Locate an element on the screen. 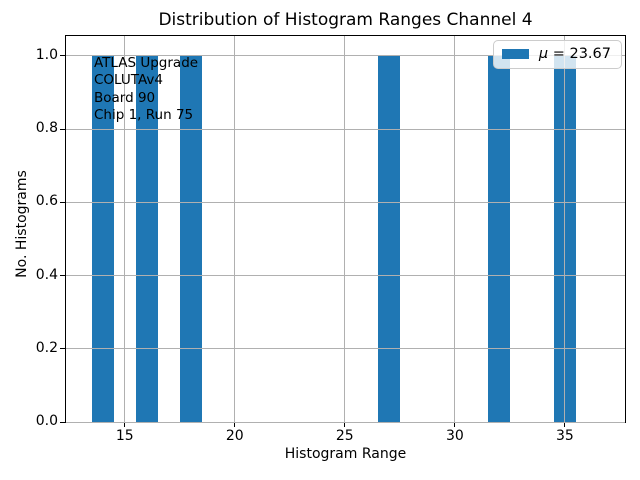 The width and height of the screenshot is (640, 480). y-tick-label: 0.0 is located at coordinates (46, 421).